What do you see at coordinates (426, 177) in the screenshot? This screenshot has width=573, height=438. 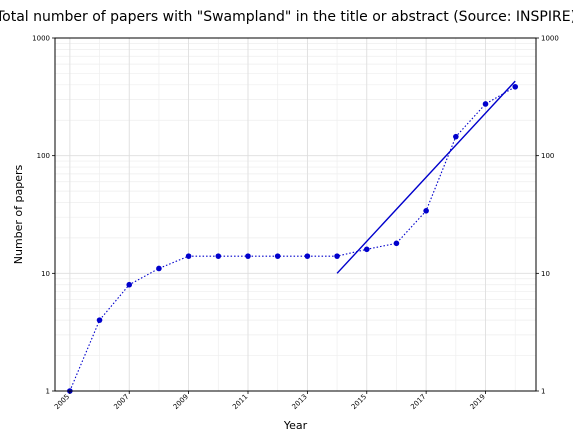 I see `fit-line` at bounding box center [426, 177].